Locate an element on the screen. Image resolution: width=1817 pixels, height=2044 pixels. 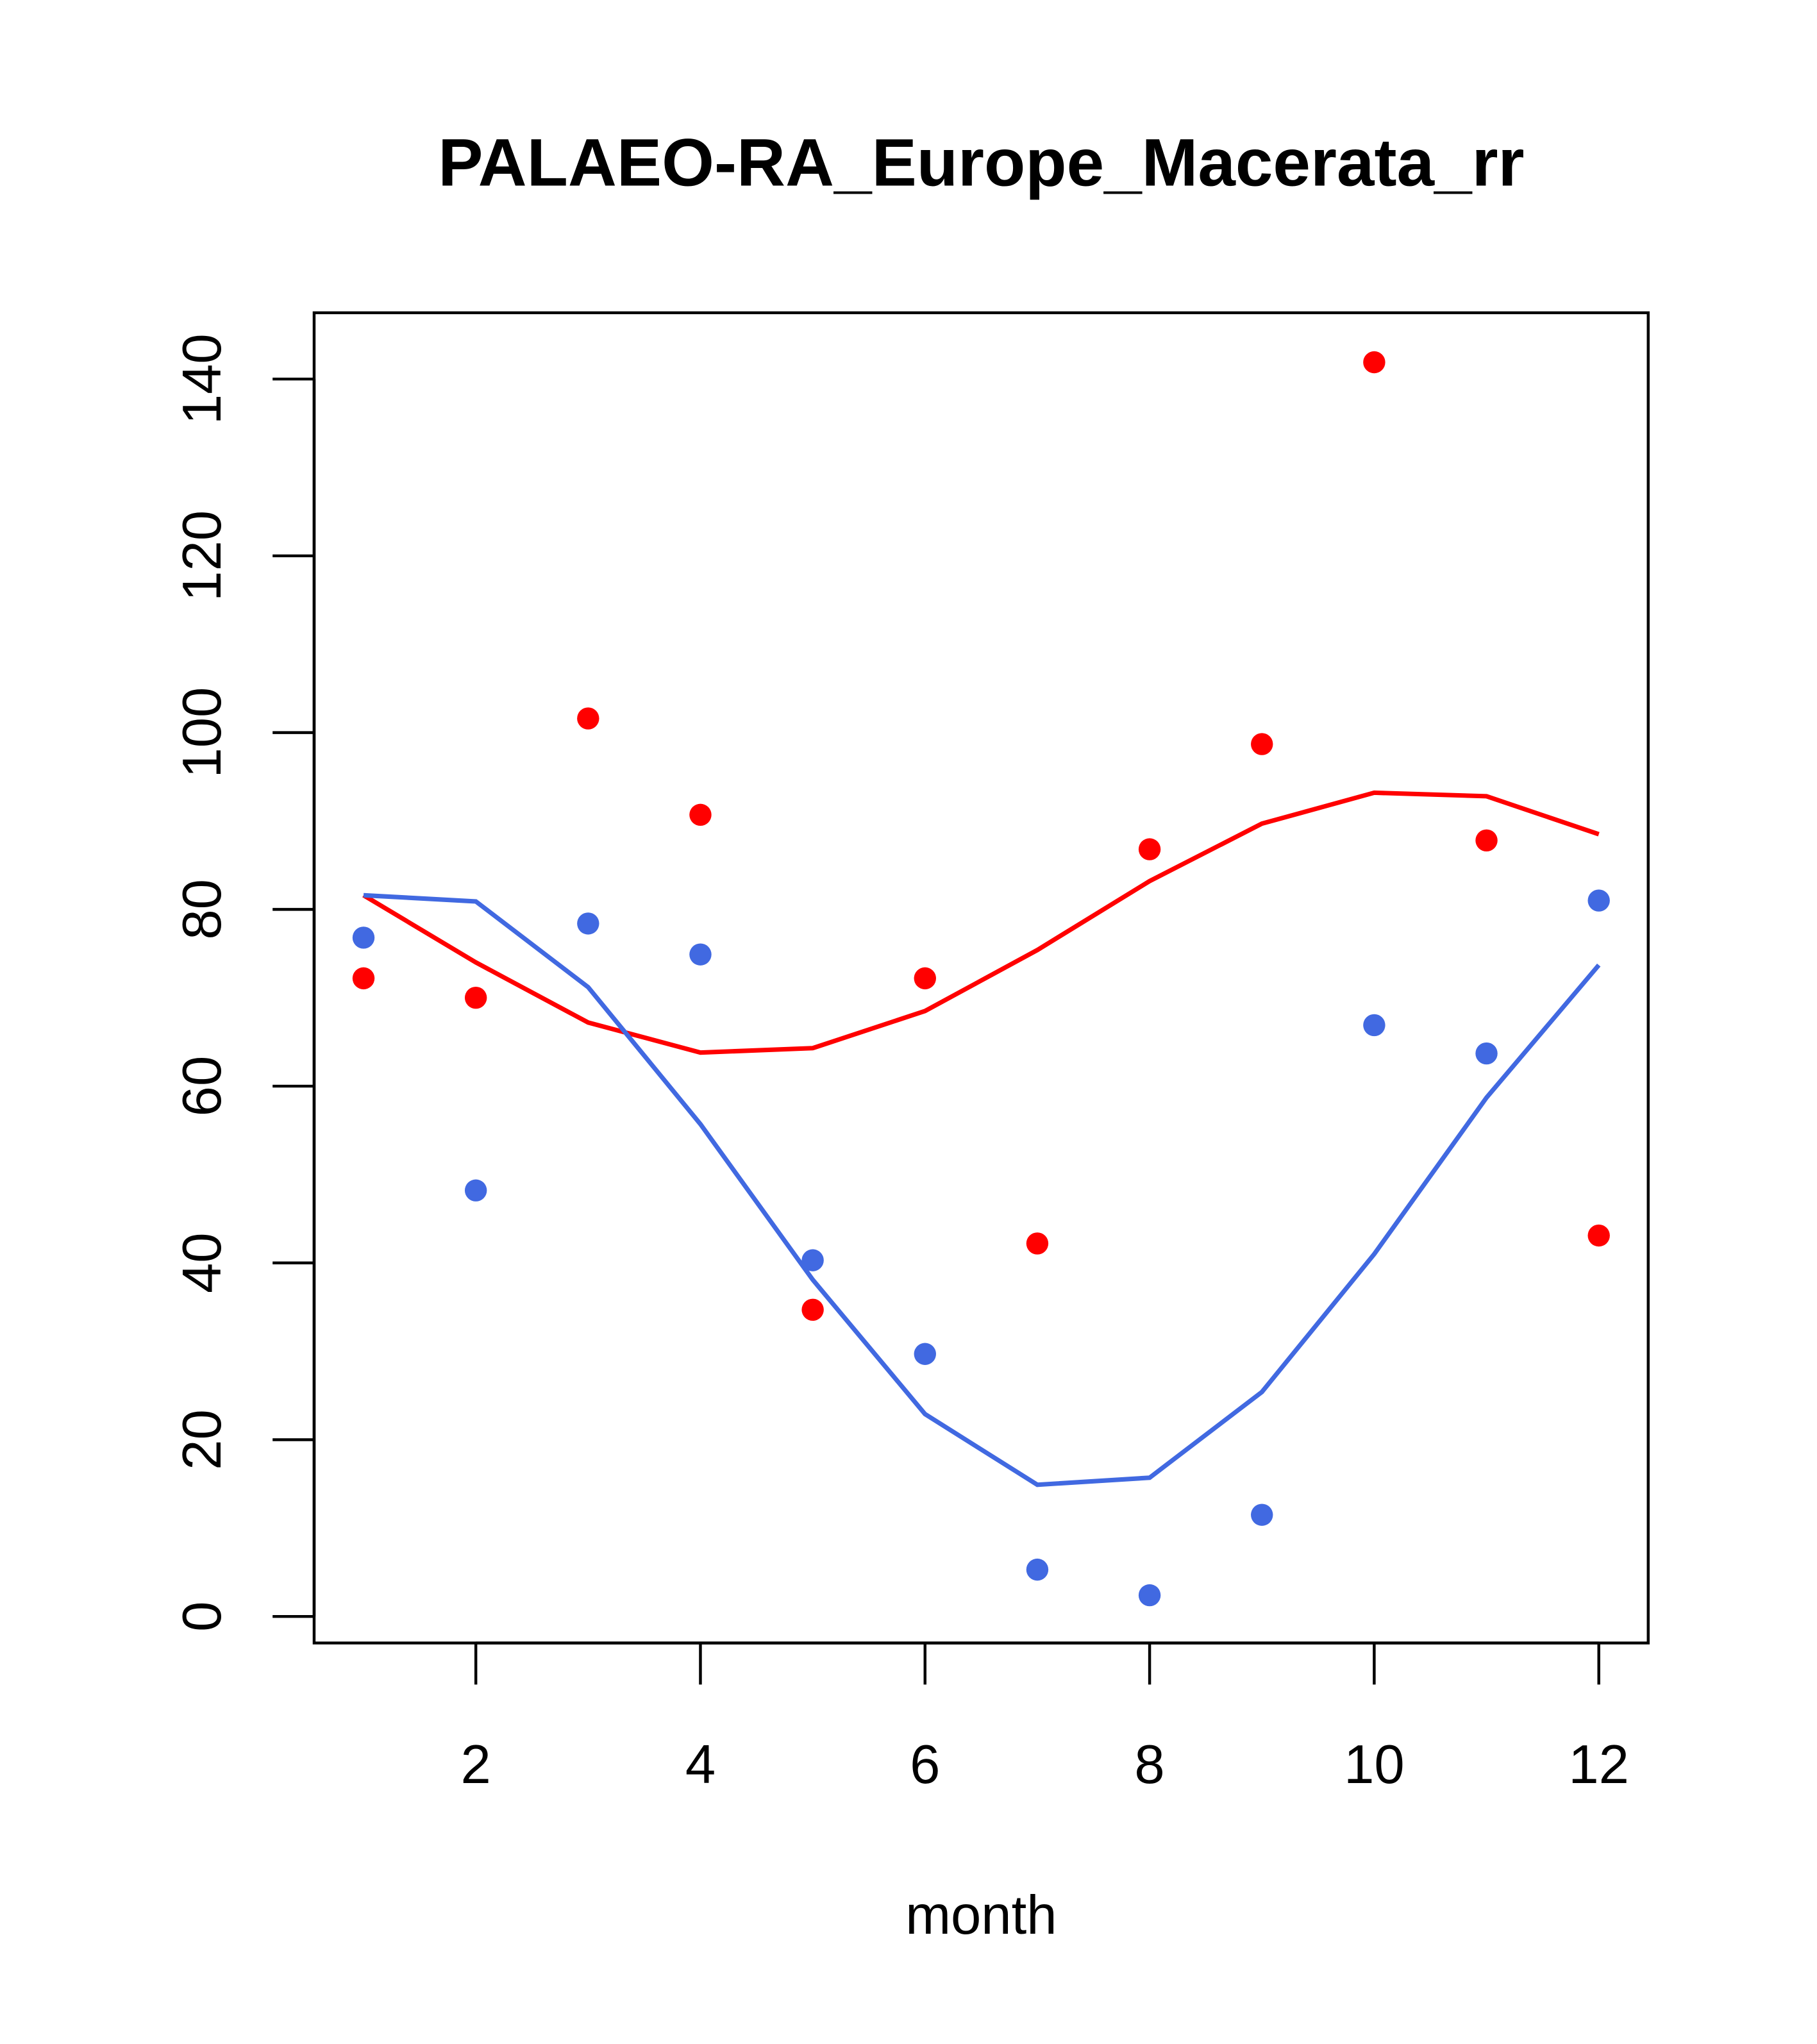
y-tick-label: 40 is located at coordinates (202, 1262).